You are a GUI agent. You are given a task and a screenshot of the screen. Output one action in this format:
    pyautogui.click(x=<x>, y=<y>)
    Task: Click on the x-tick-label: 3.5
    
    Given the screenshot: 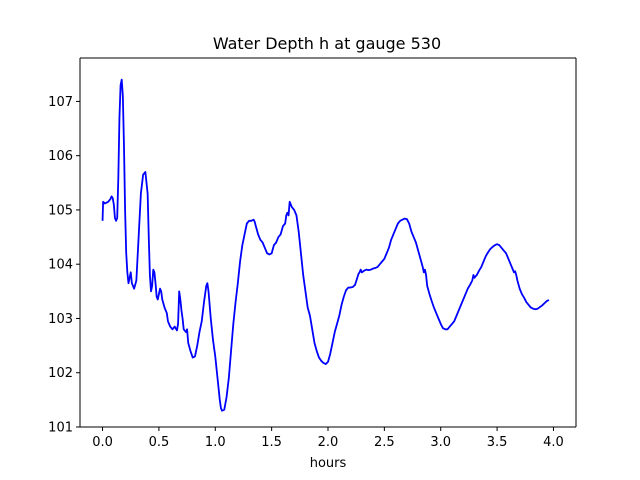 What is the action you would take?
    pyautogui.click(x=497, y=442)
    